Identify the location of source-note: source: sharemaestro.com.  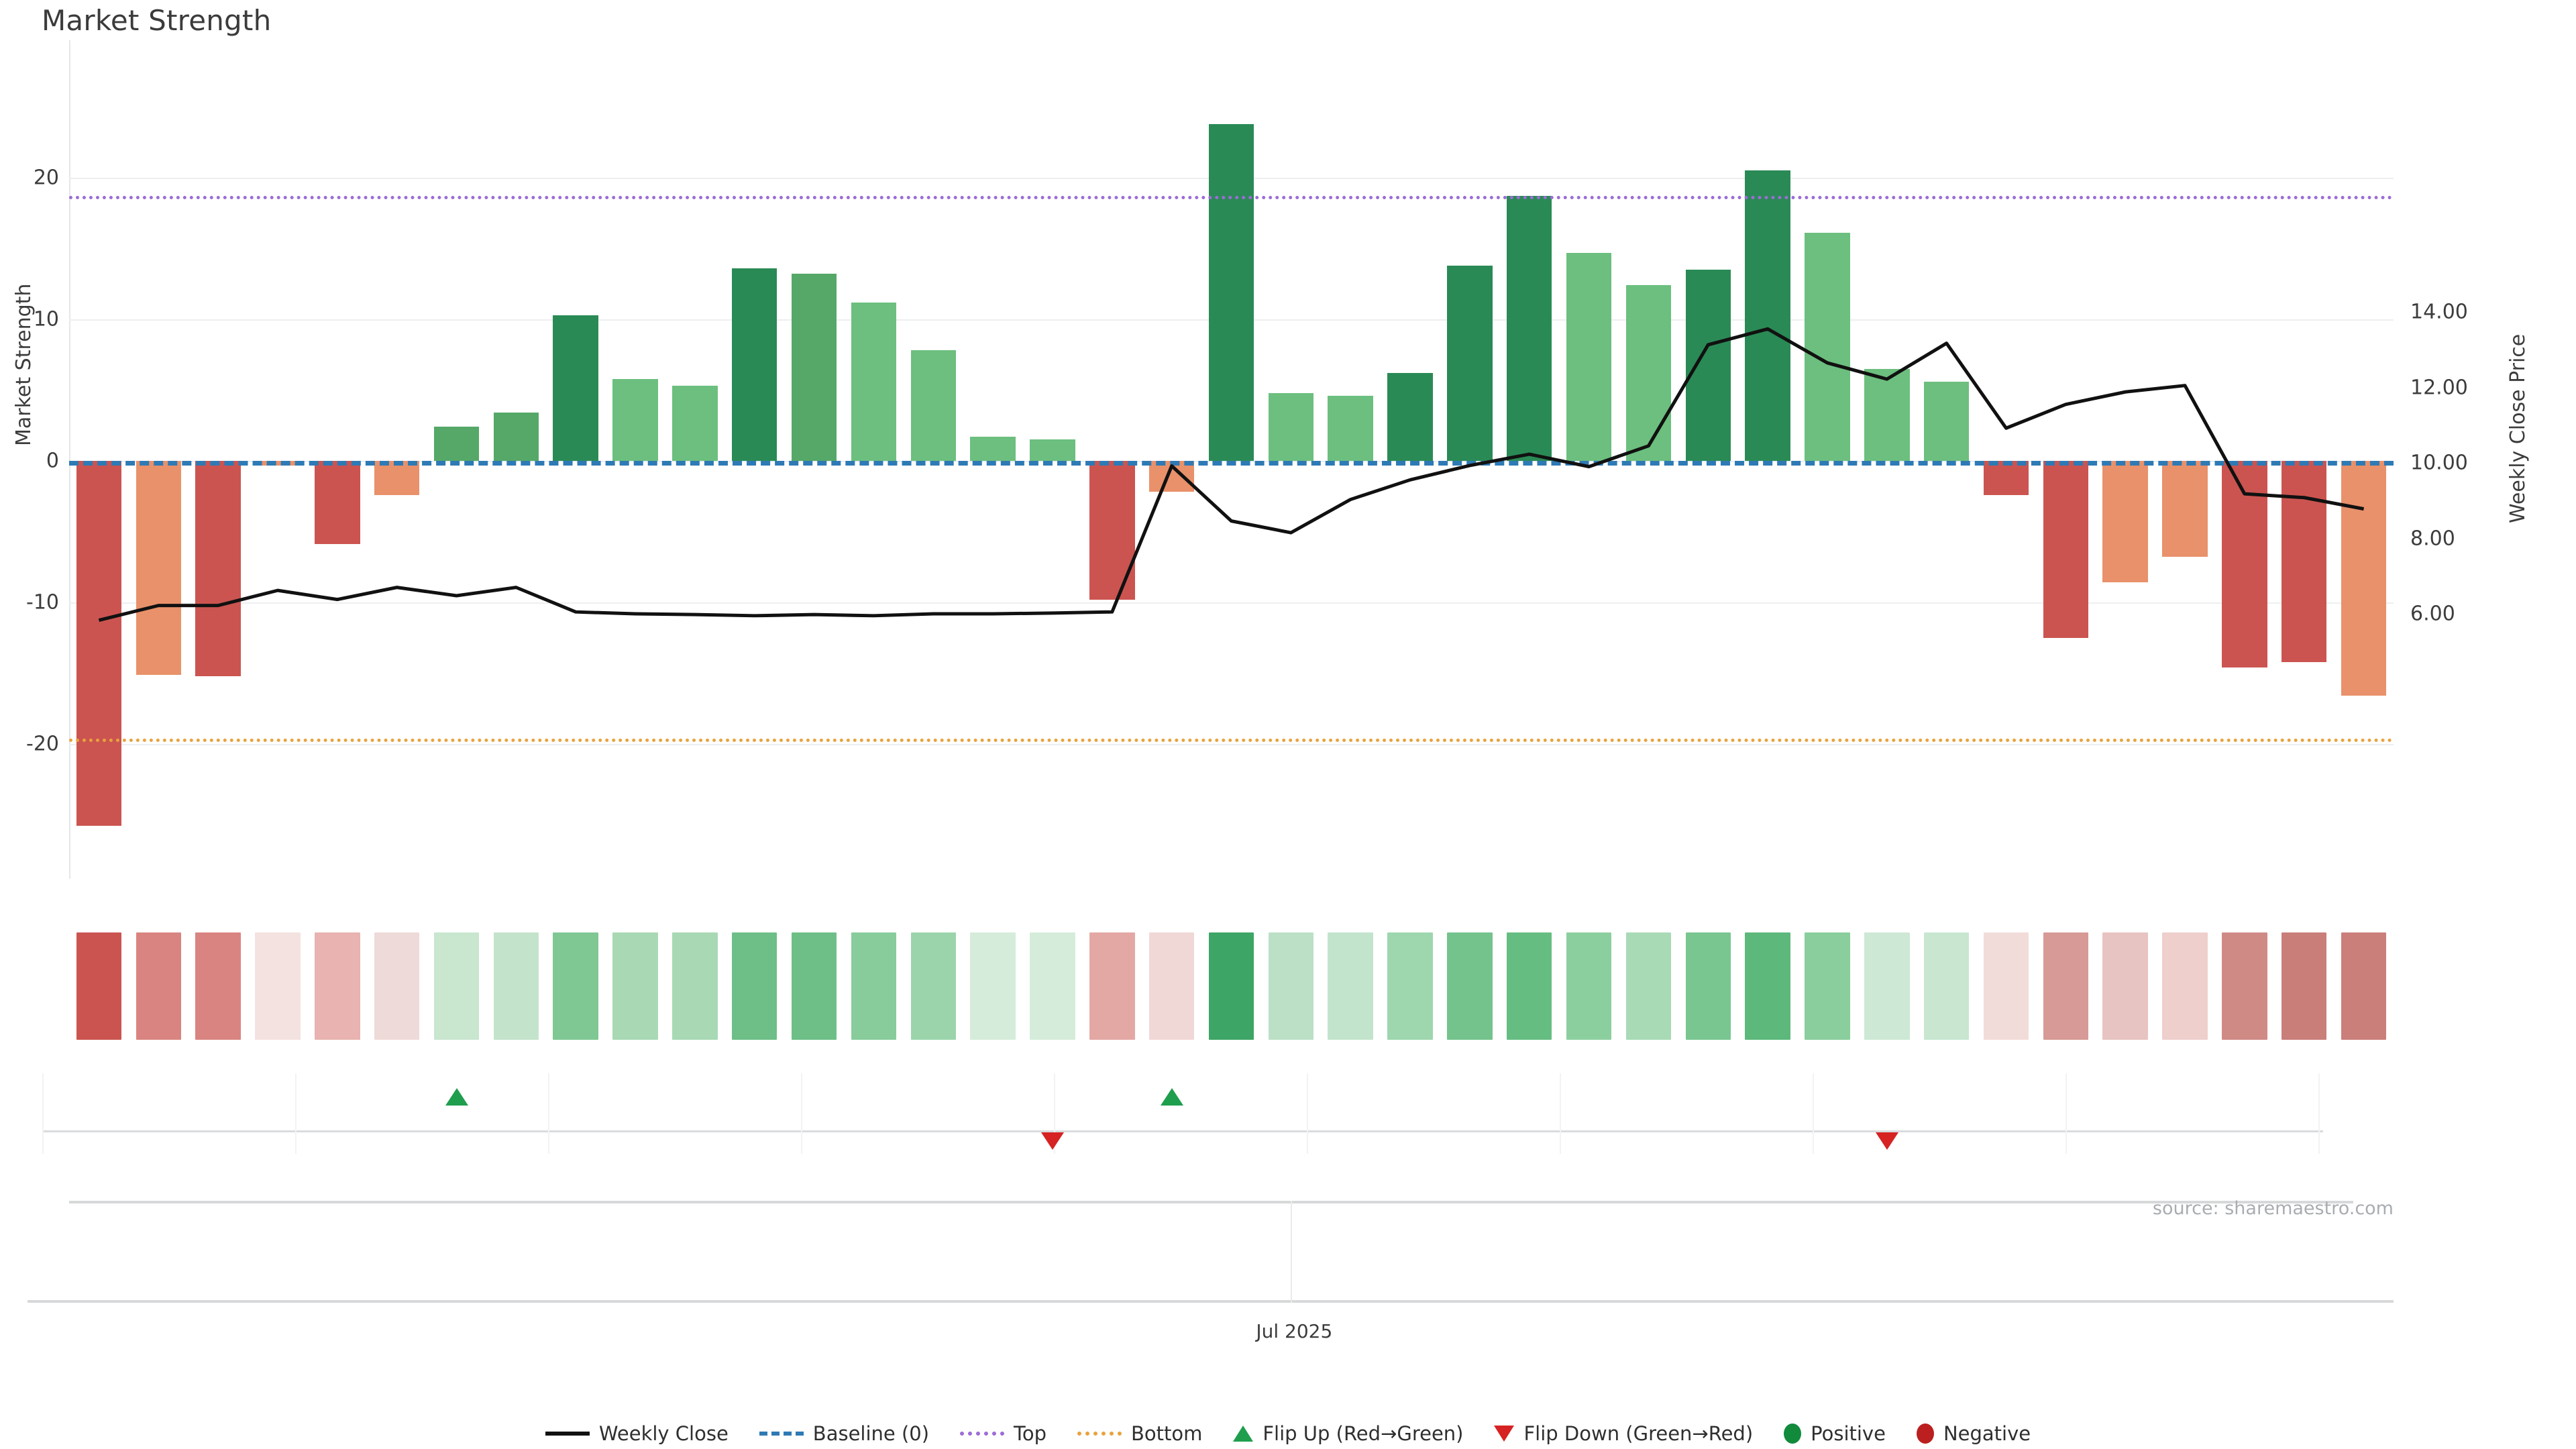
(2273, 1208).